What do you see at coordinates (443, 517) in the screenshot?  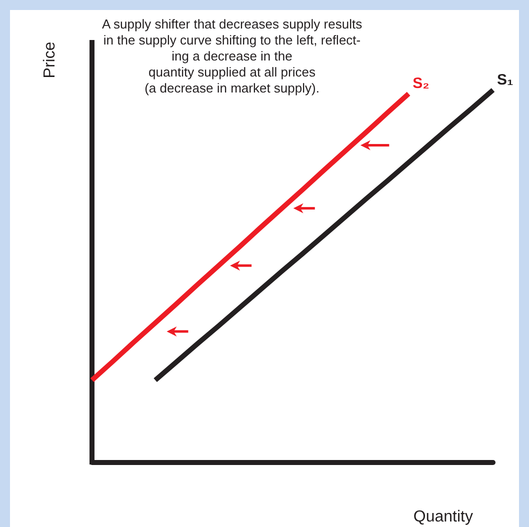 I see `x-axis-title: Quantity` at bounding box center [443, 517].